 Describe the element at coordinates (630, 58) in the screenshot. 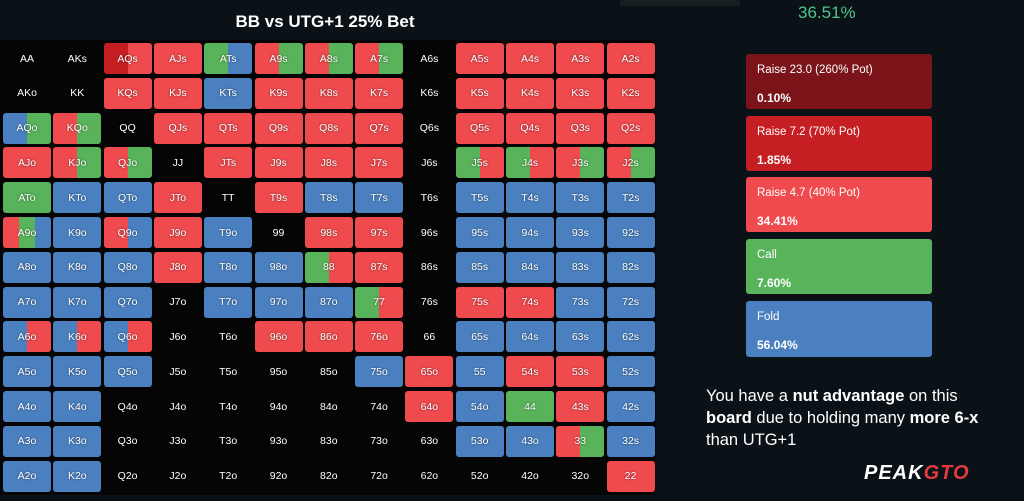

I see `hand-cell-a2s: A2s` at that location.